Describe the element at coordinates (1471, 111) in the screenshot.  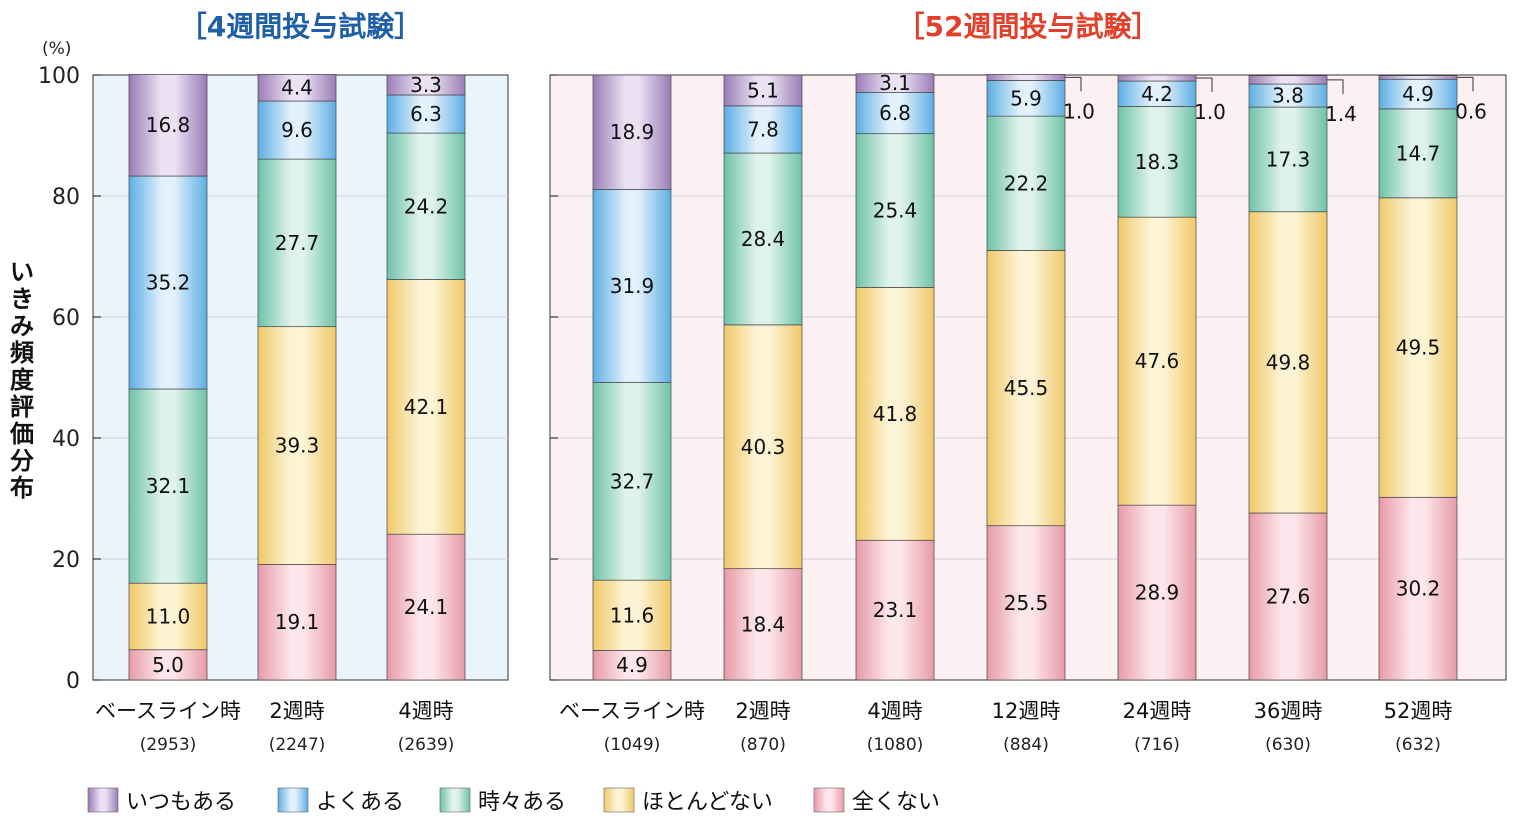
I see `data-label-callout: 0.6` at that location.